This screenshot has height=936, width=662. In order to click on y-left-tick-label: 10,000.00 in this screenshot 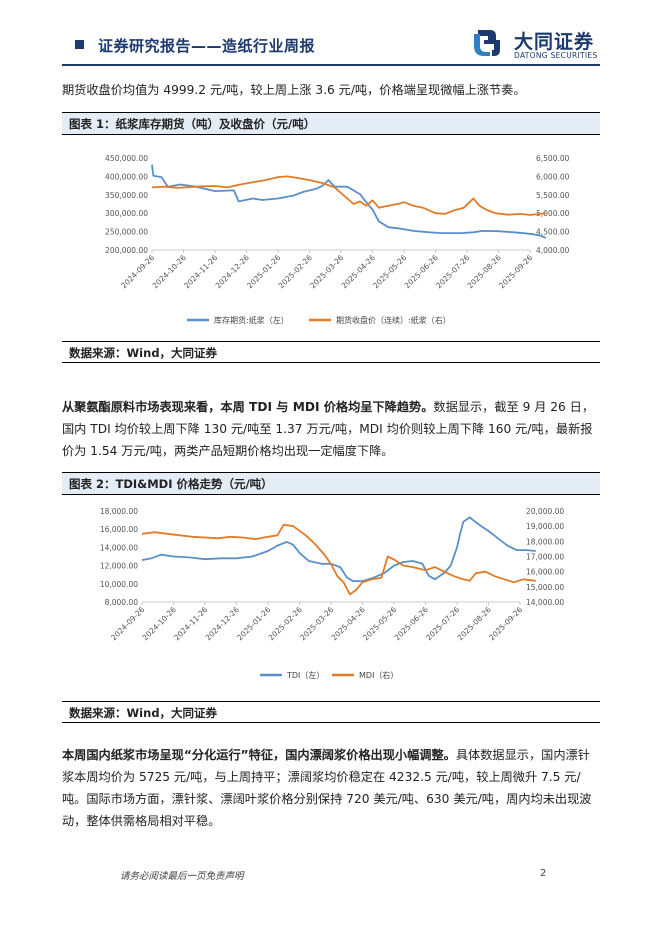, I will do `click(119, 584)`.